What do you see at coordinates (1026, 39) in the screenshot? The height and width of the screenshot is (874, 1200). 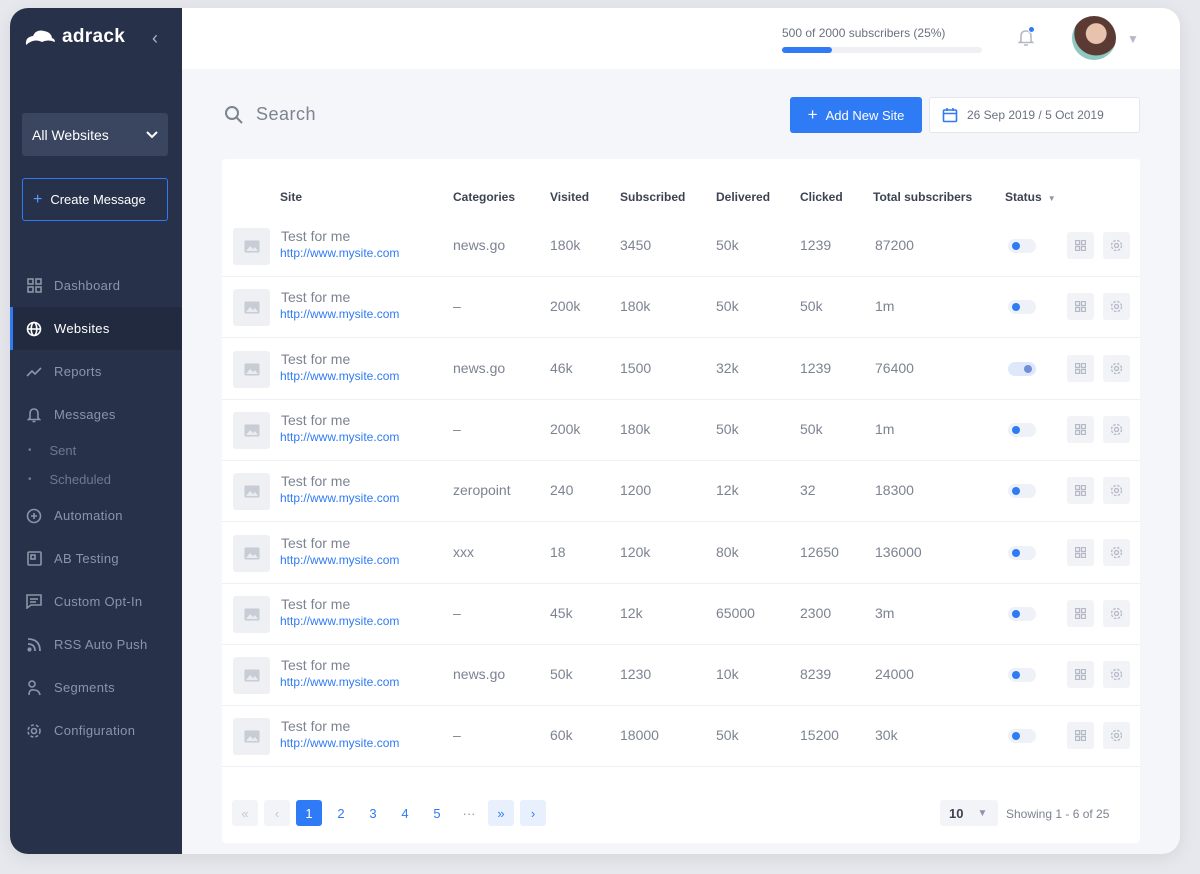 I see `notifications-button` at bounding box center [1026, 39].